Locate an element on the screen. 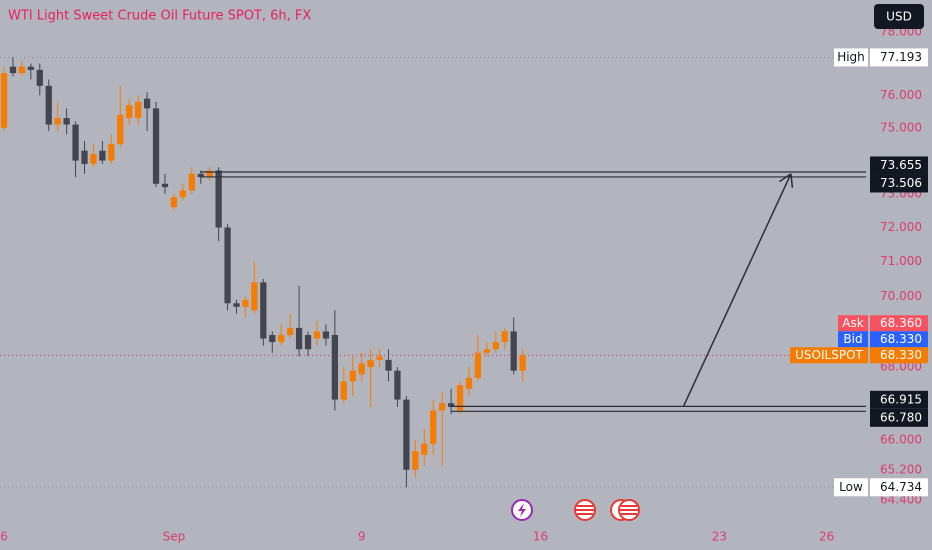  extreme-value: 64.734 is located at coordinates (901, 487).